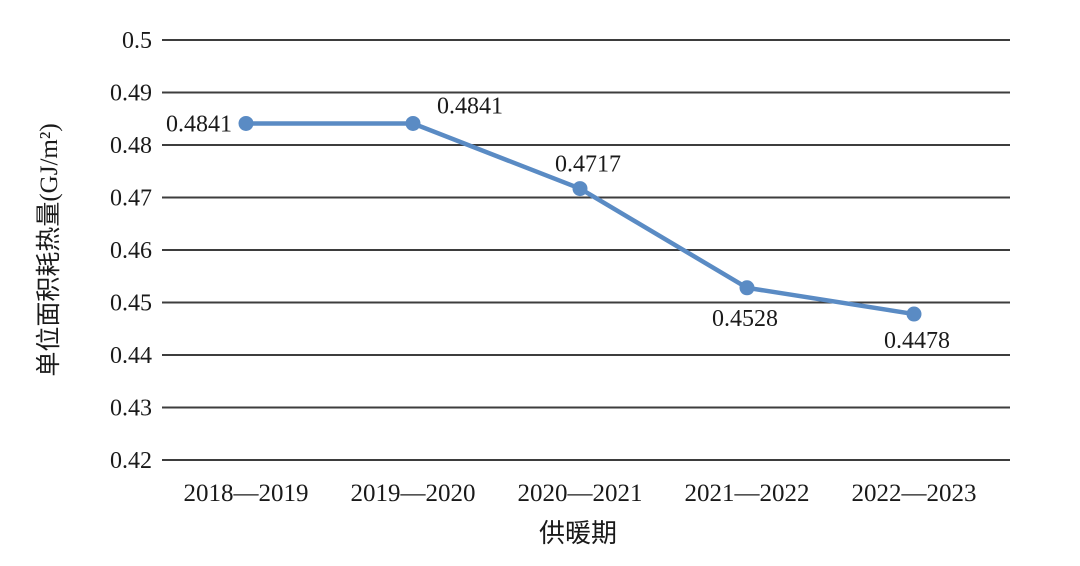 This screenshot has height=566, width=1080. I want to click on y-tick-label: 0.49, so click(131, 94).